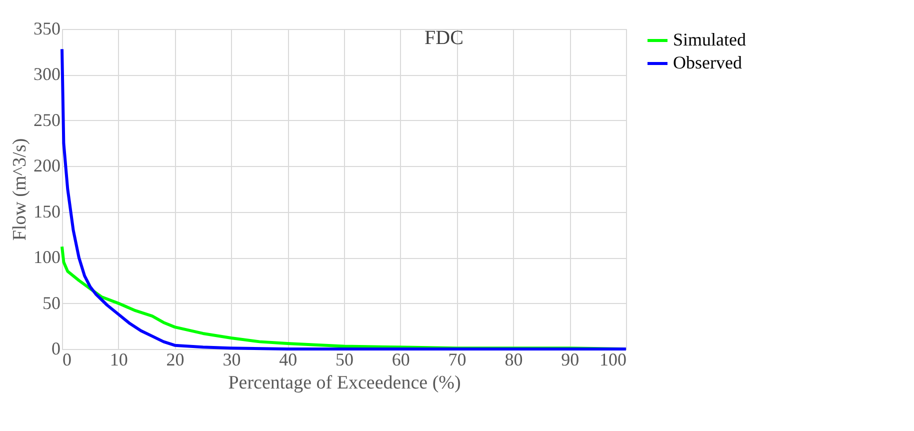 This screenshot has width=914, height=431. Describe the element at coordinates (119, 360) in the screenshot. I see `x-tick-label: 10` at that location.